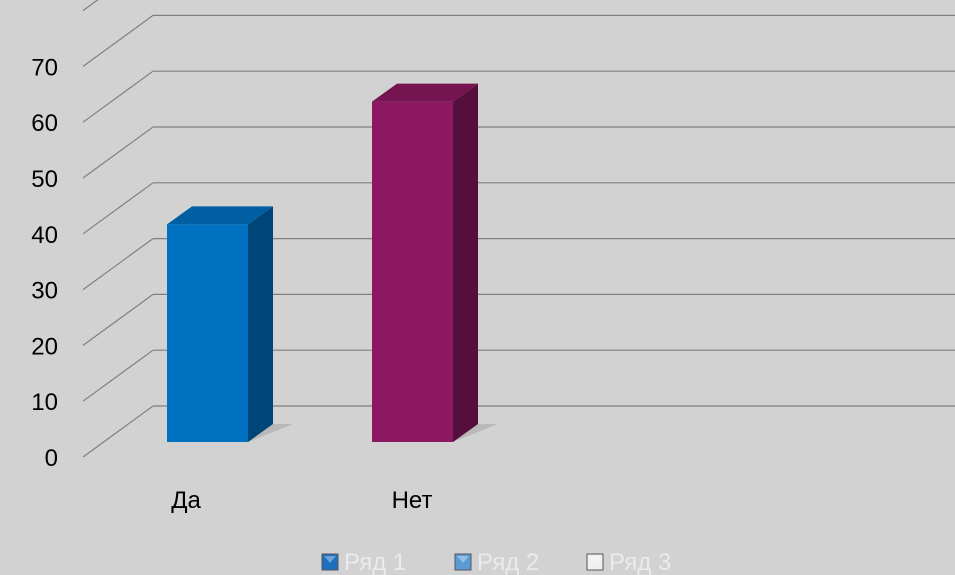  What do you see at coordinates (508, 562) in the screenshot?
I see `legend-label: Ряд 2` at bounding box center [508, 562].